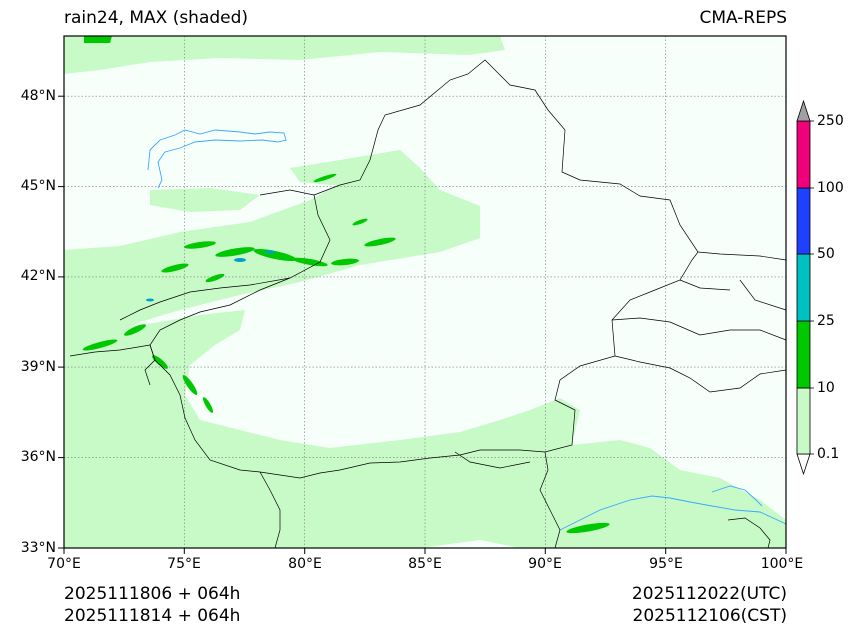 This screenshot has height=639, width=860. What do you see at coordinates (545, 564) in the screenshot?
I see `lon-label-90: 90°E` at bounding box center [545, 564].